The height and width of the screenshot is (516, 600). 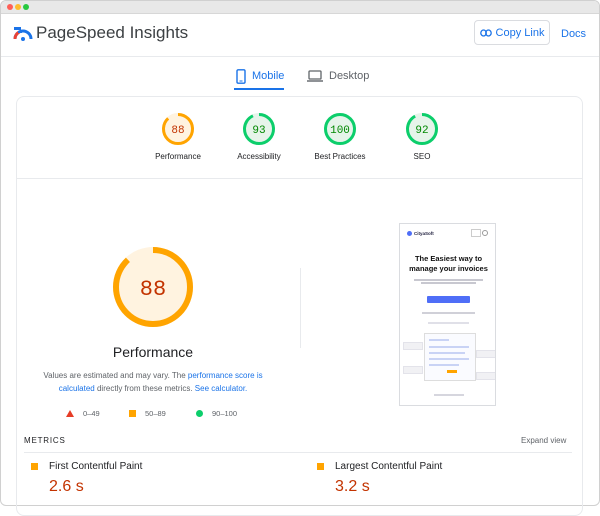 I want to click on desc-prefix: Values are estimated and may vary. The, so click(x=115, y=375).